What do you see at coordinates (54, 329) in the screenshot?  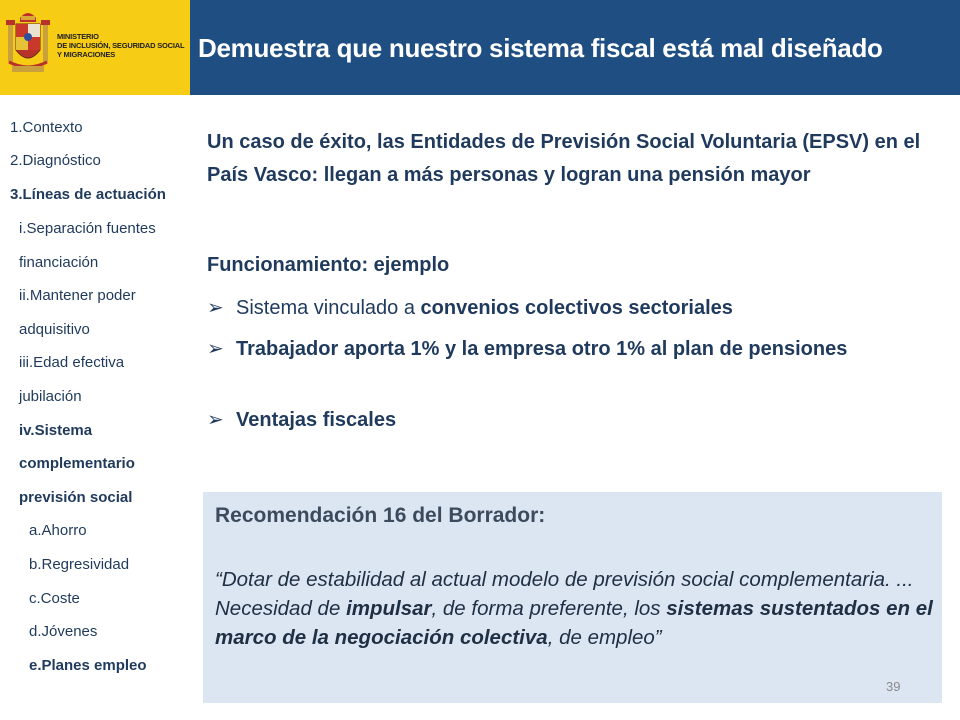 I see `nav-item-mantener-cont: adquisitivo` at bounding box center [54, 329].